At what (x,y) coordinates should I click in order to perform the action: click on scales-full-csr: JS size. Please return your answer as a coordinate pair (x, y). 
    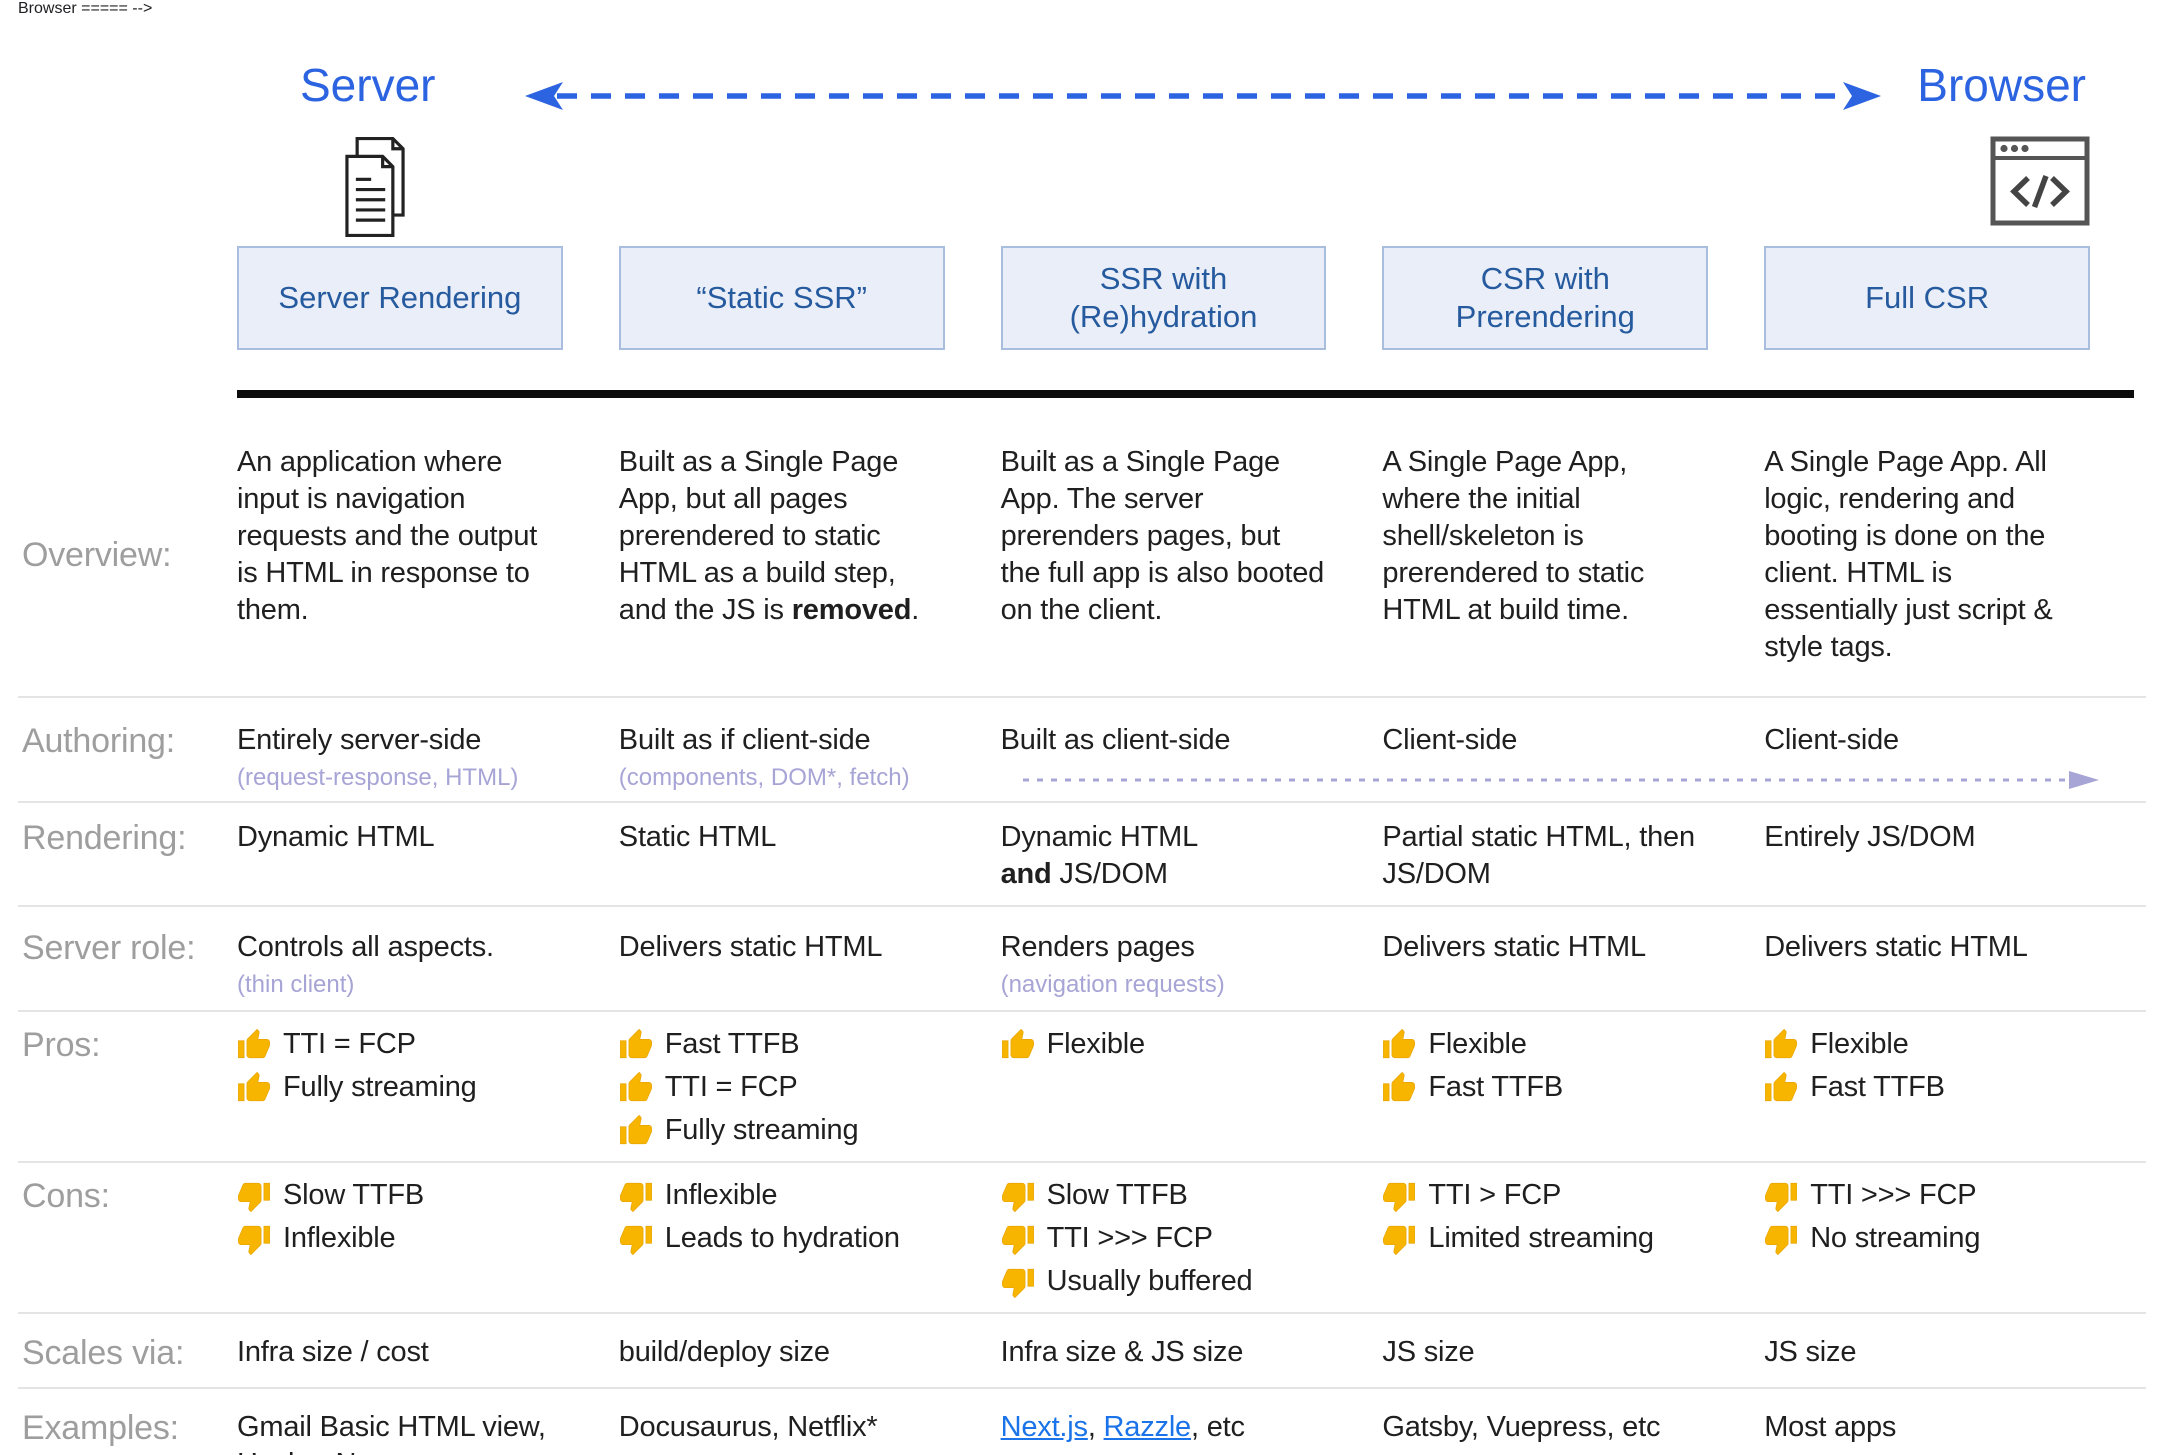
    Looking at the image, I should click on (1810, 1352).